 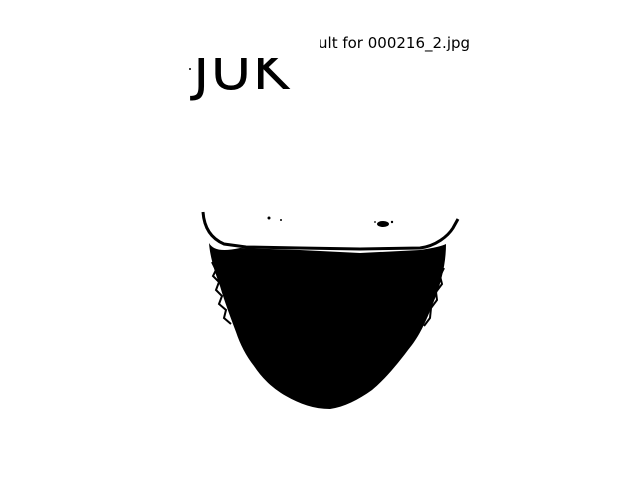 I want to click on text-crop-band, so click(x=250, y=29).